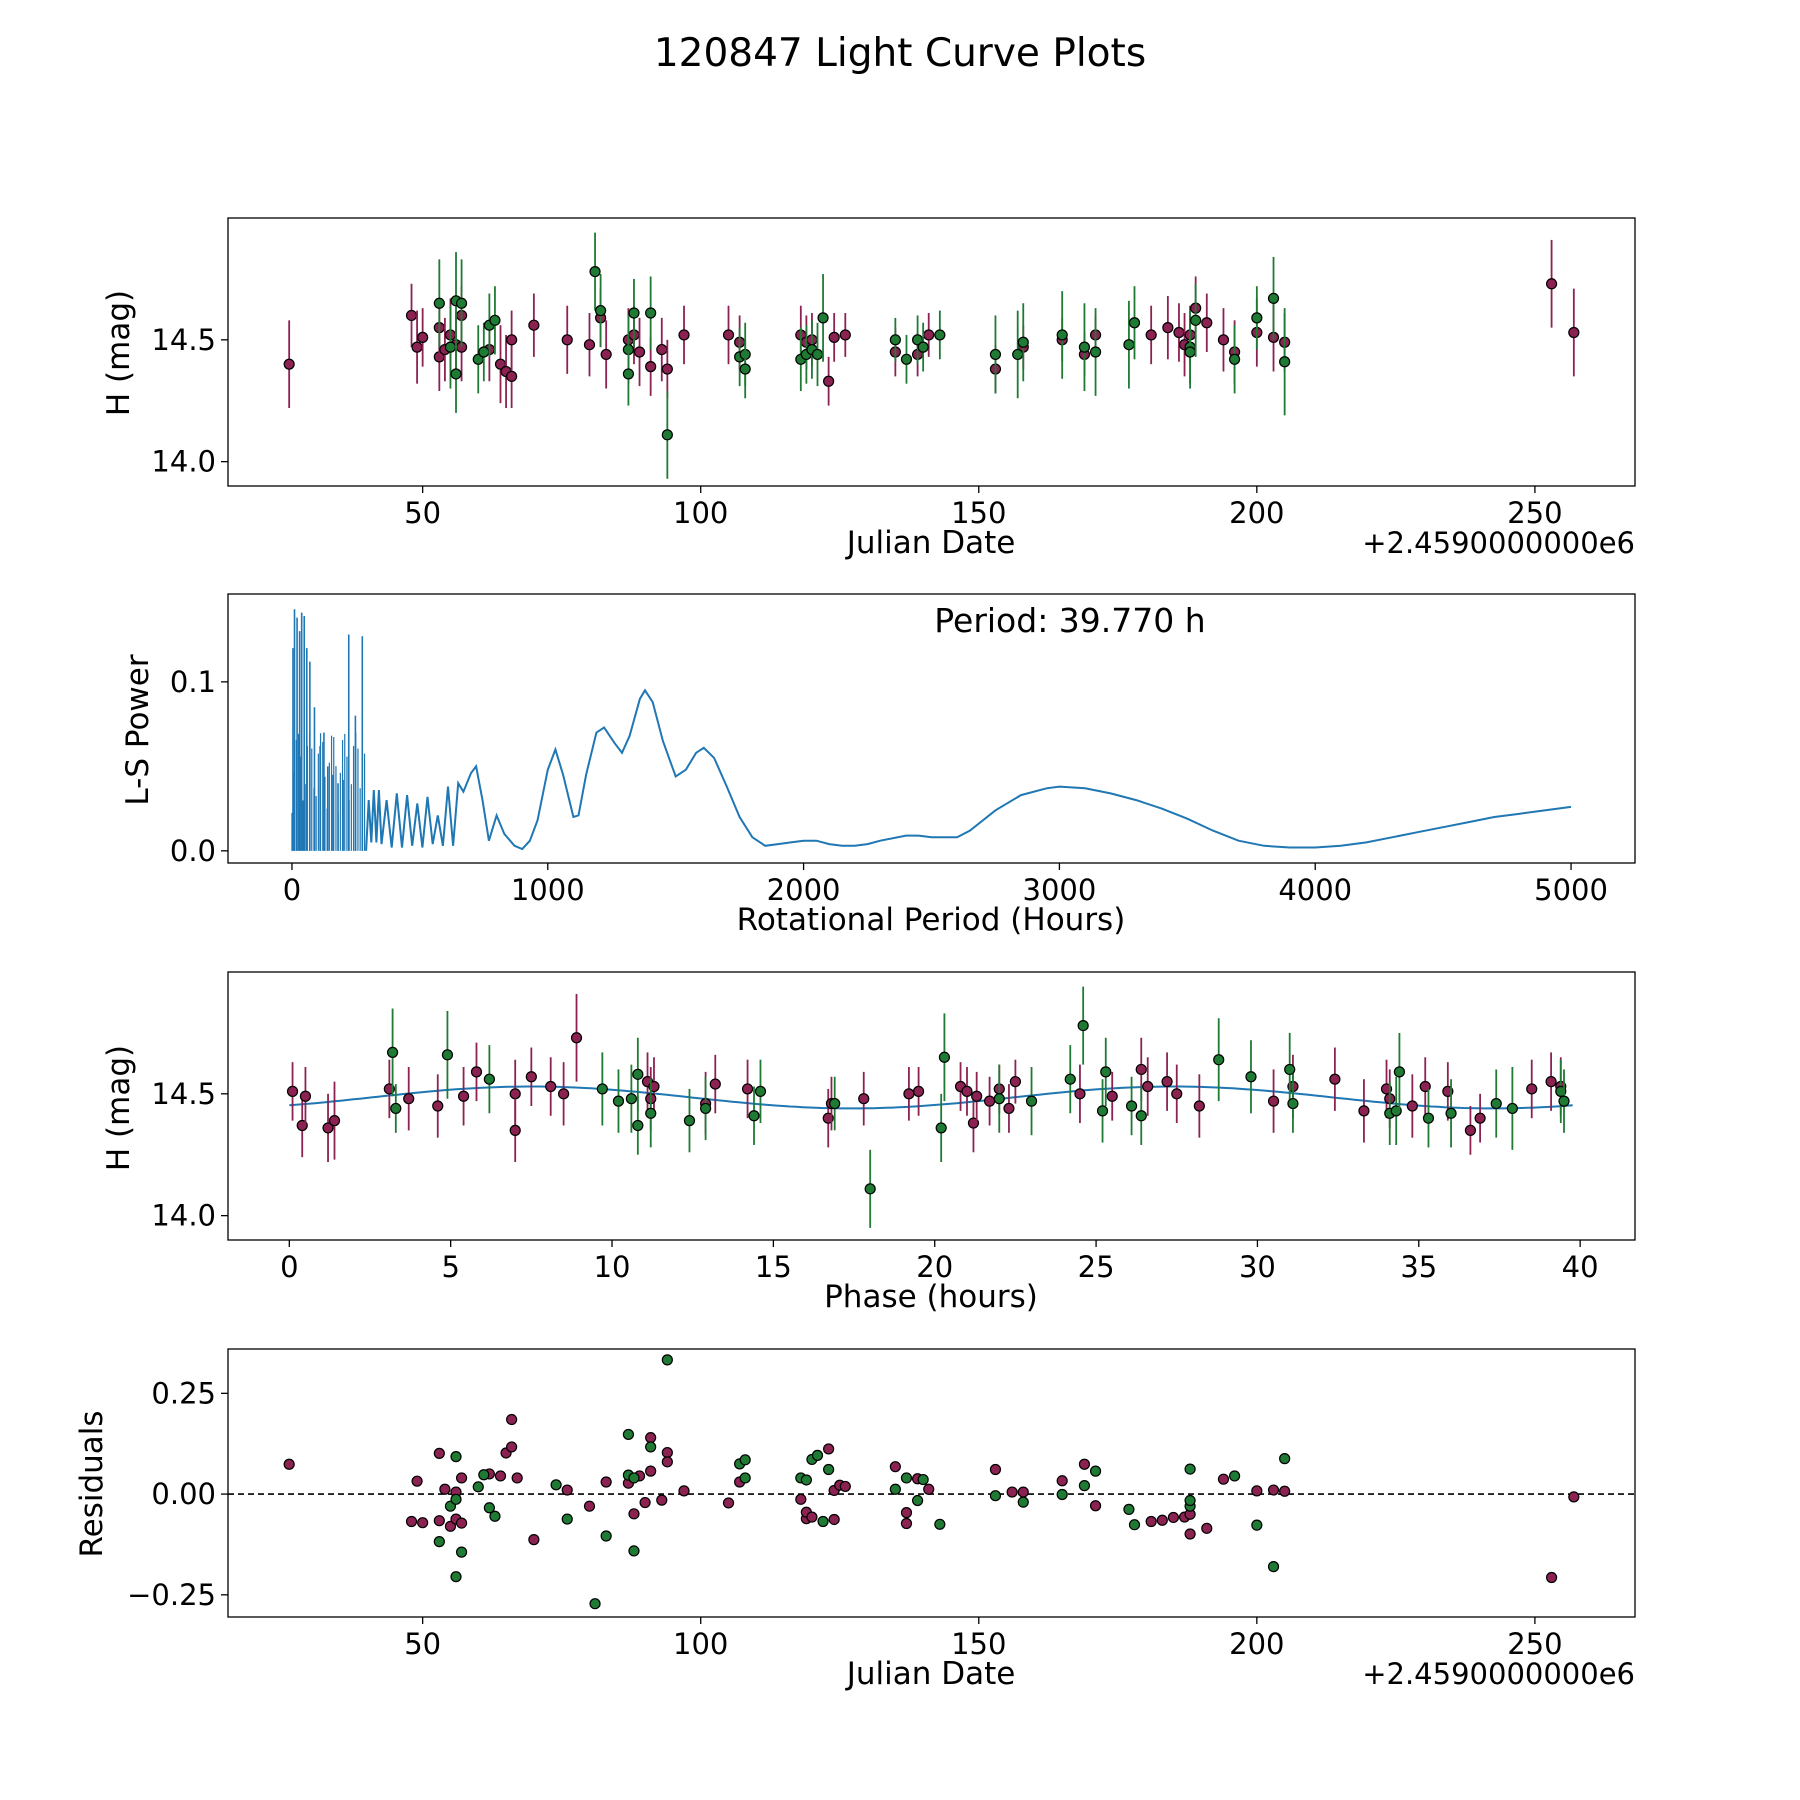  I want to click on residuals-axes-frame, so click(931, 1483).